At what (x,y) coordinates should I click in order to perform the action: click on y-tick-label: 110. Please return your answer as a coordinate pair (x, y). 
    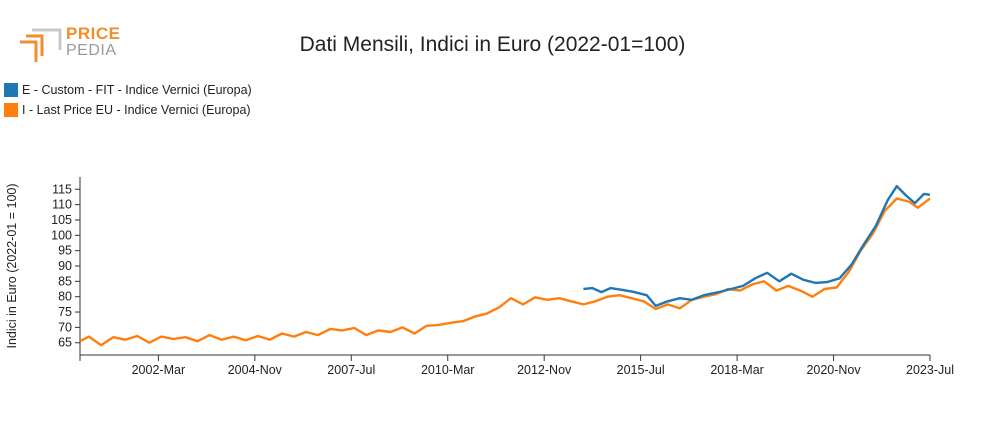
    Looking at the image, I should click on (62, 205).